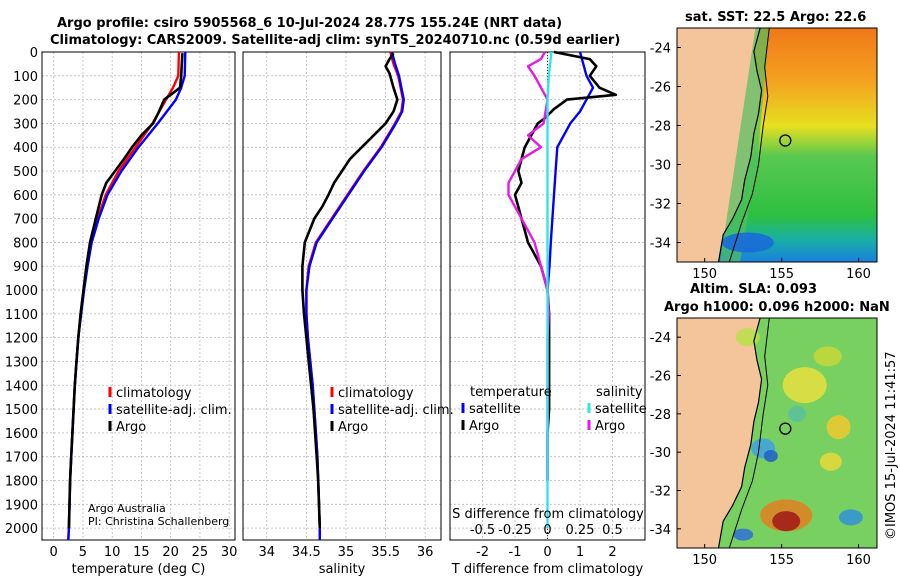 Image resolution: width=900 pixels, height=580 pixels. I want to click on sst-ocean, so click(797, 145).